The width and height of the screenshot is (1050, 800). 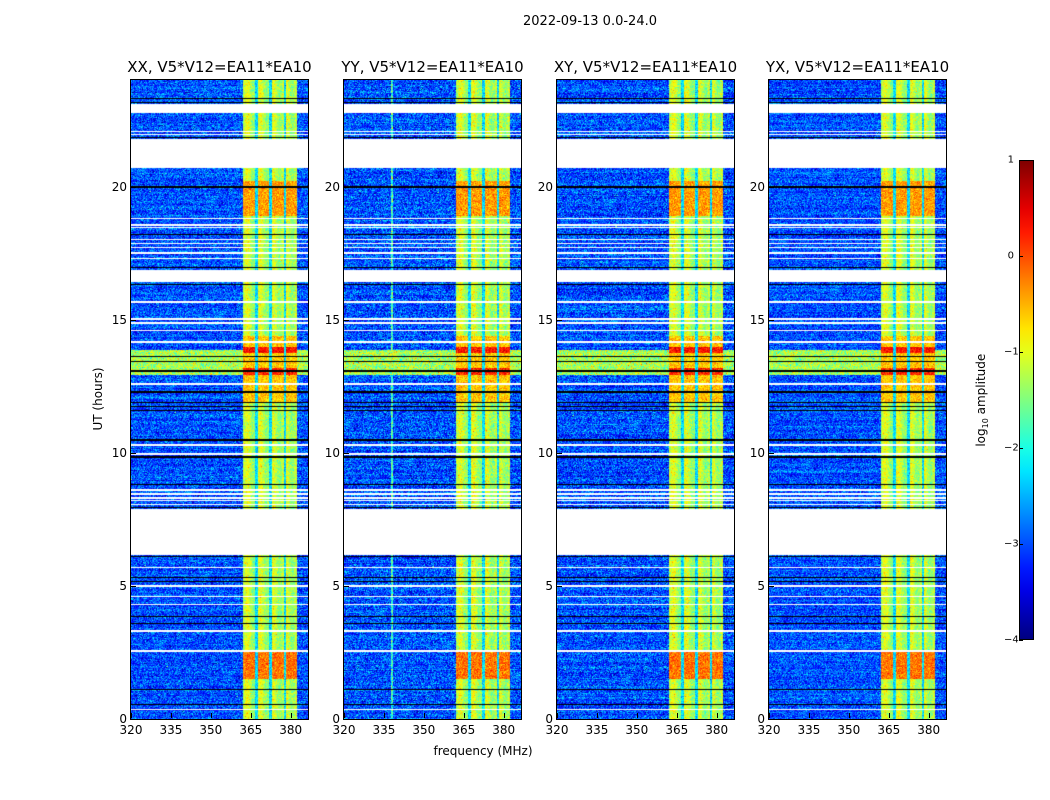 What do you see at coordinates (986, 423) in the screenshot?
I see `colorbar-label-sub: 10` at bounding box center [986, 423].